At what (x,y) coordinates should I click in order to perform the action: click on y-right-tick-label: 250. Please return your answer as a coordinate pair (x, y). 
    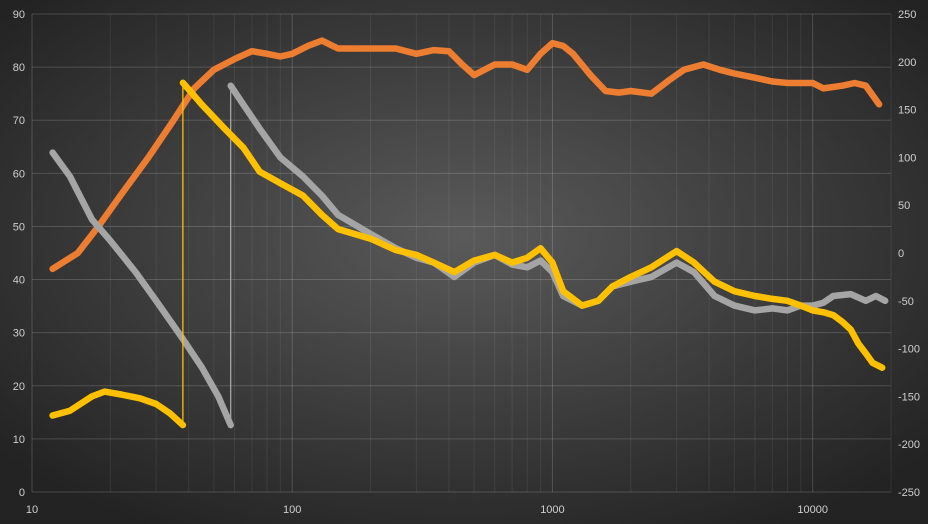
    Looking at the image, I should click on (907, 15).